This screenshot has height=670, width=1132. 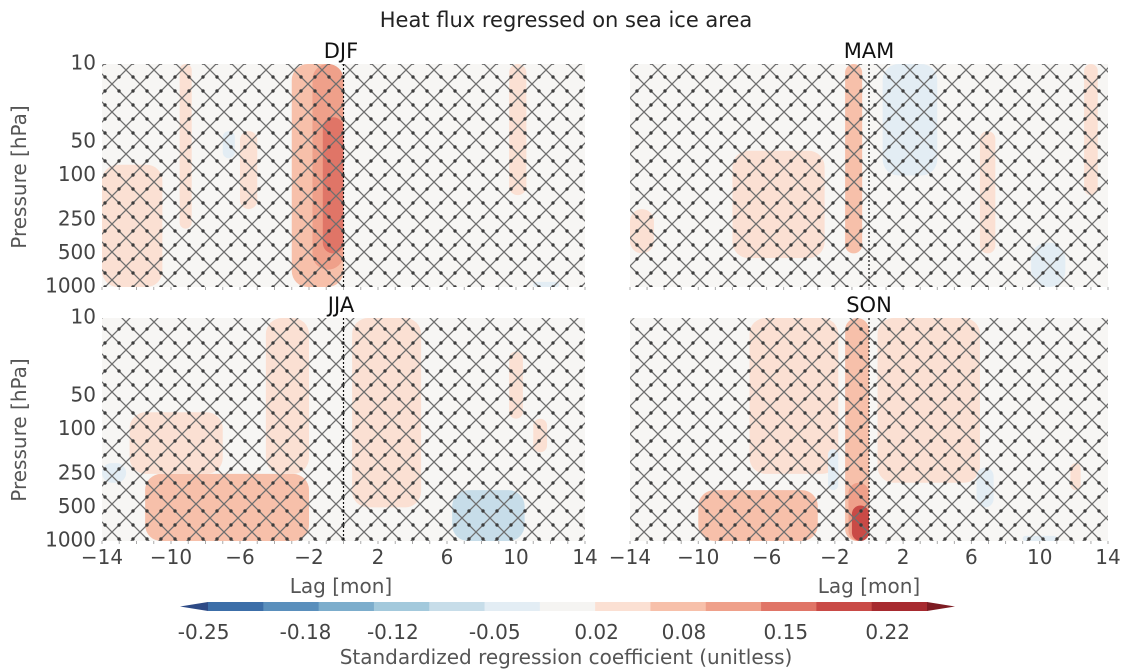 I want to click on colorbar-tick-label: 0.08, so click(x=684, y=632).